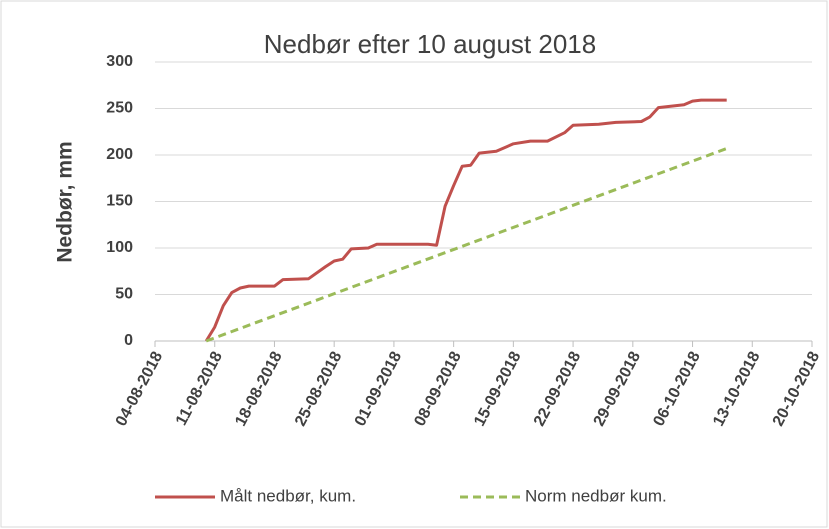 This screenshot has height=529, width=829. What do you see at coordinates (596, 495) in the screenshot?
I see `legend-label: Norm nedbør kum.` at bounding box center [596, 495].